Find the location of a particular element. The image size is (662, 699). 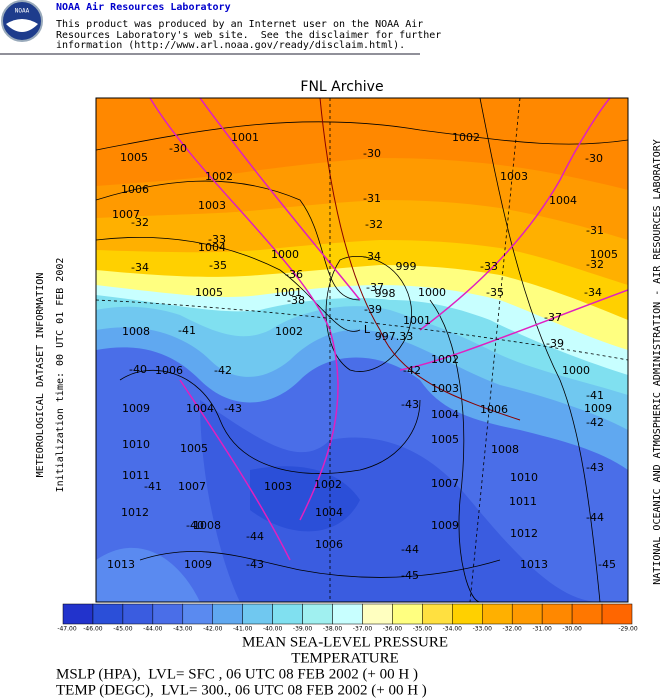

contour-label: -31 is located at coordinates (372, 198).